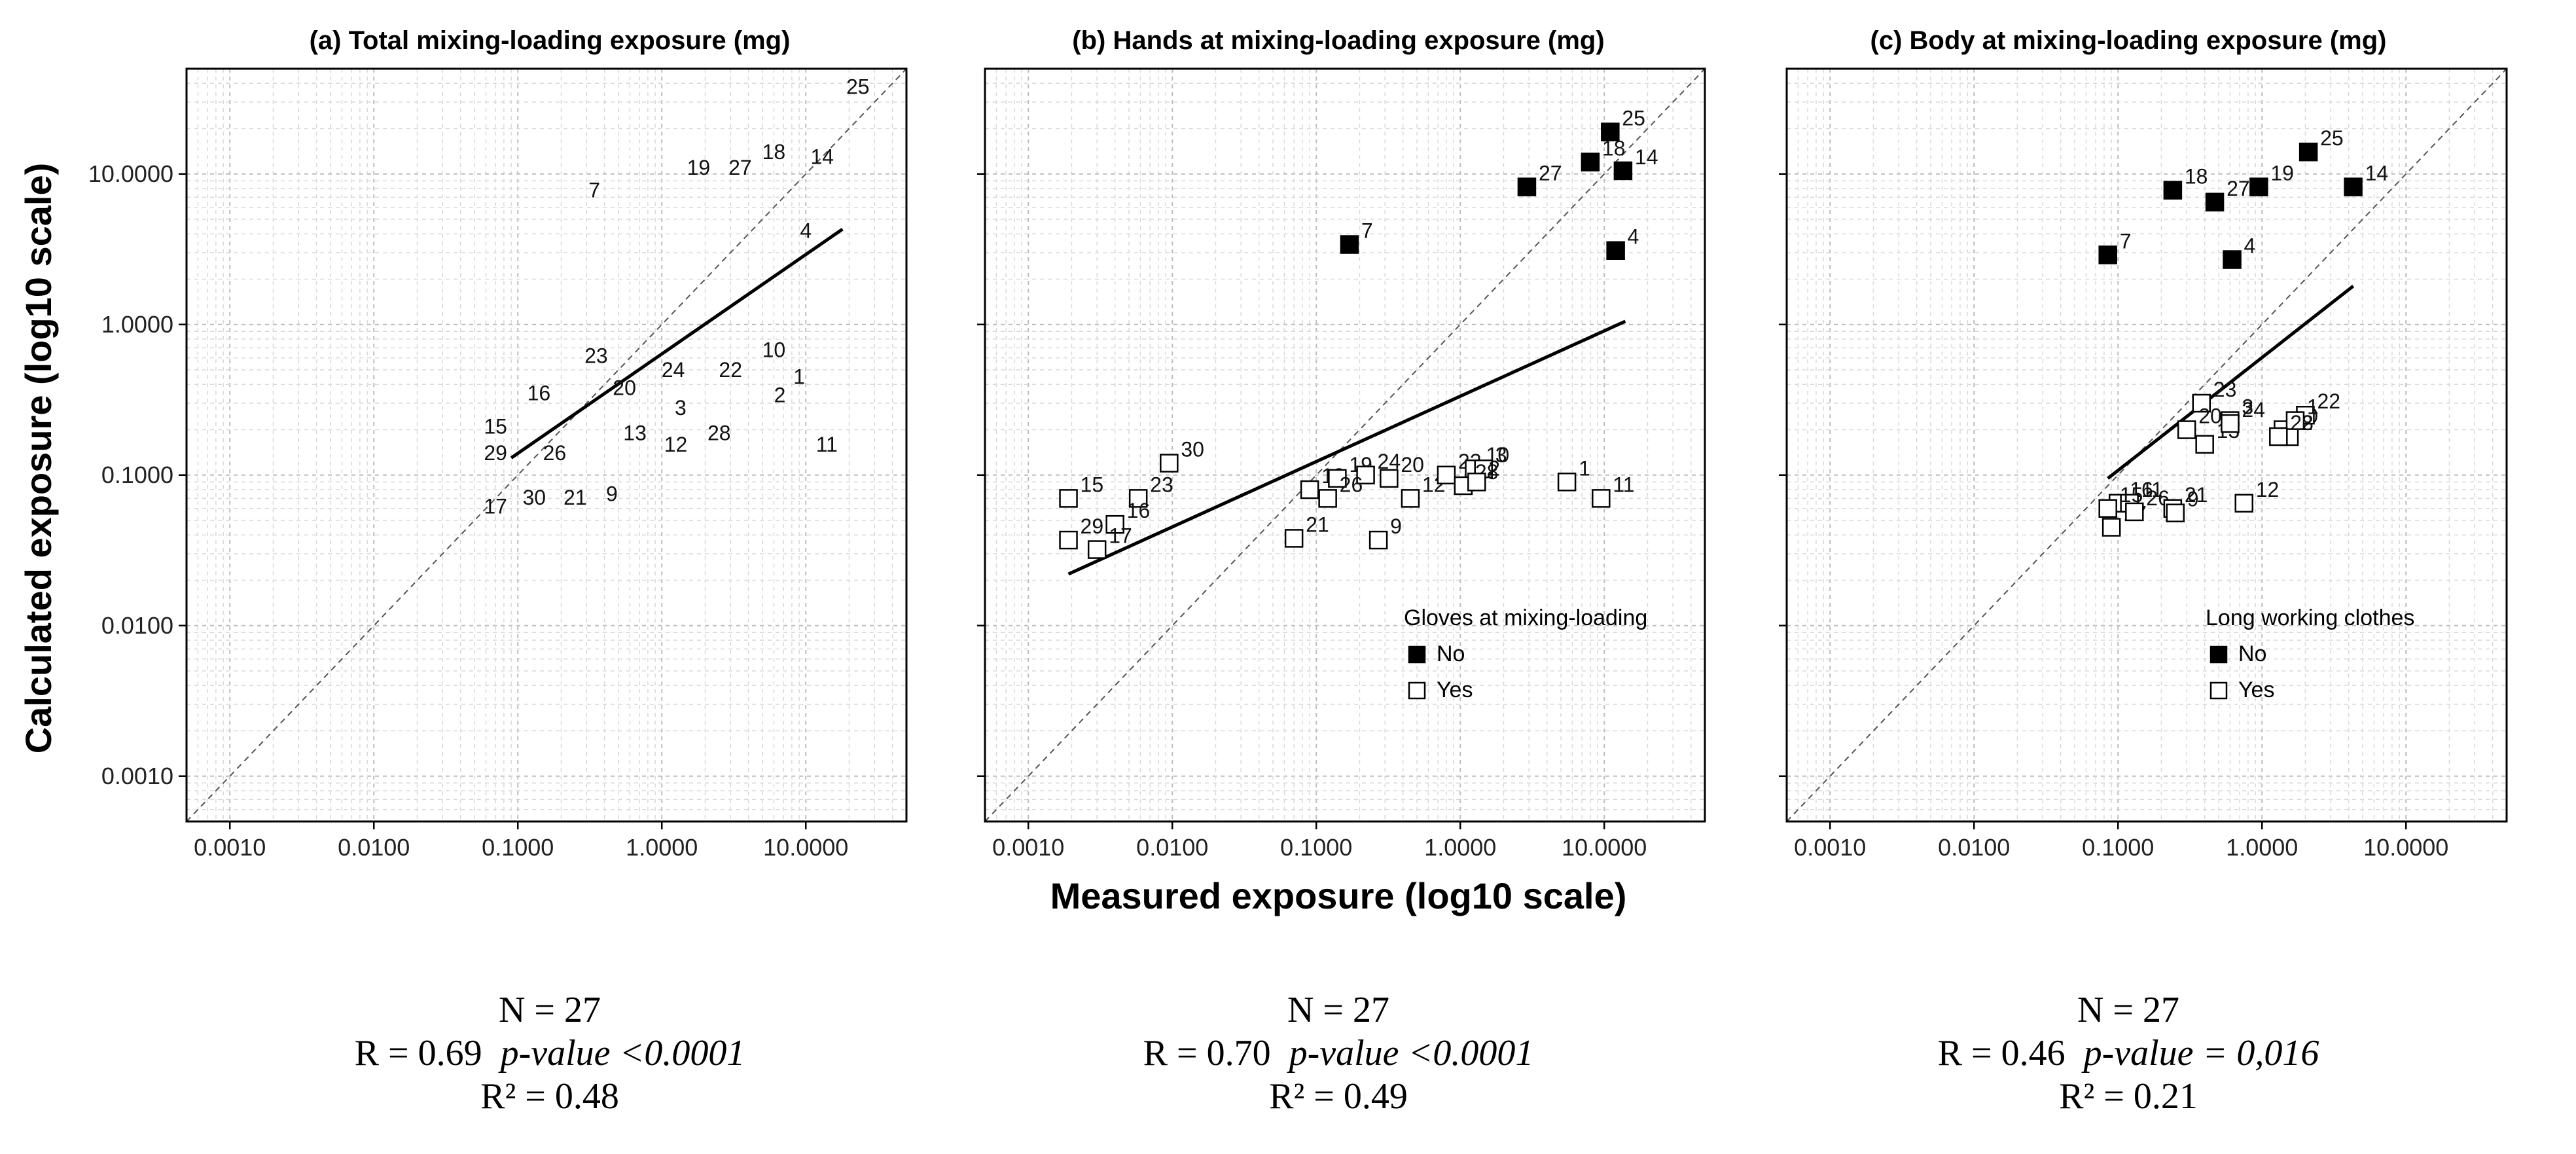 This screenshot has width=2576, height=1154. Describe the element at coordinates (230, 847) in the screenshot. I see `x-tick-label: 0.0010` at that location.